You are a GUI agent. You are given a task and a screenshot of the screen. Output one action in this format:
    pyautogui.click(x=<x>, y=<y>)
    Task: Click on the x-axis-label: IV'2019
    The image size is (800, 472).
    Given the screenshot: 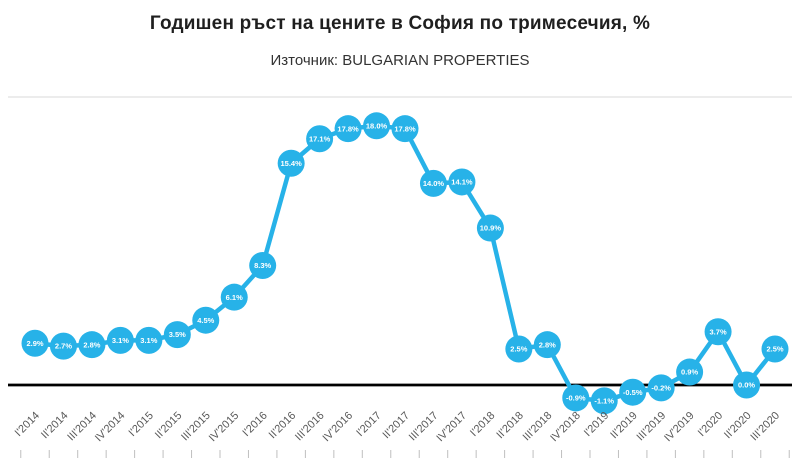 What is the action you would take?
    pyautogui.click(x=679, y=427)
    